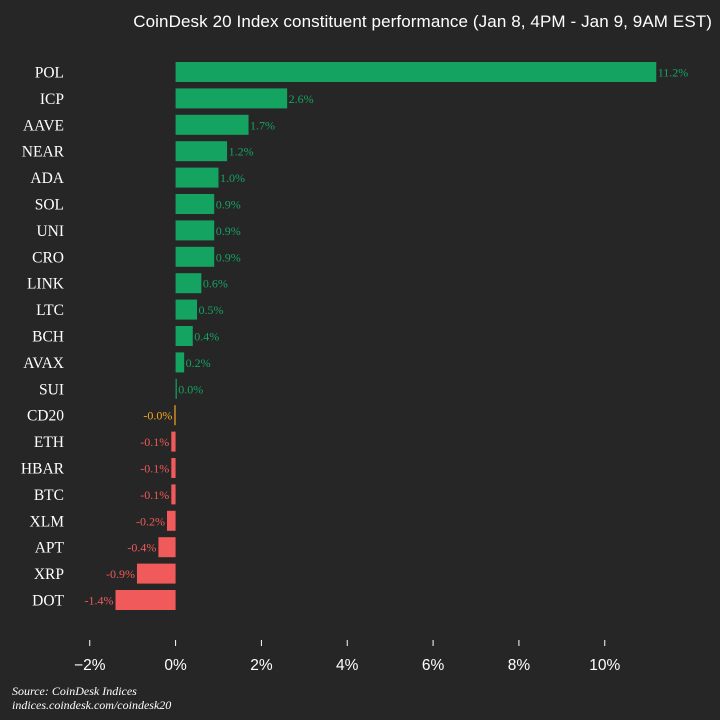  I want to click on x-tick-label: 4%, so click(347, 665).